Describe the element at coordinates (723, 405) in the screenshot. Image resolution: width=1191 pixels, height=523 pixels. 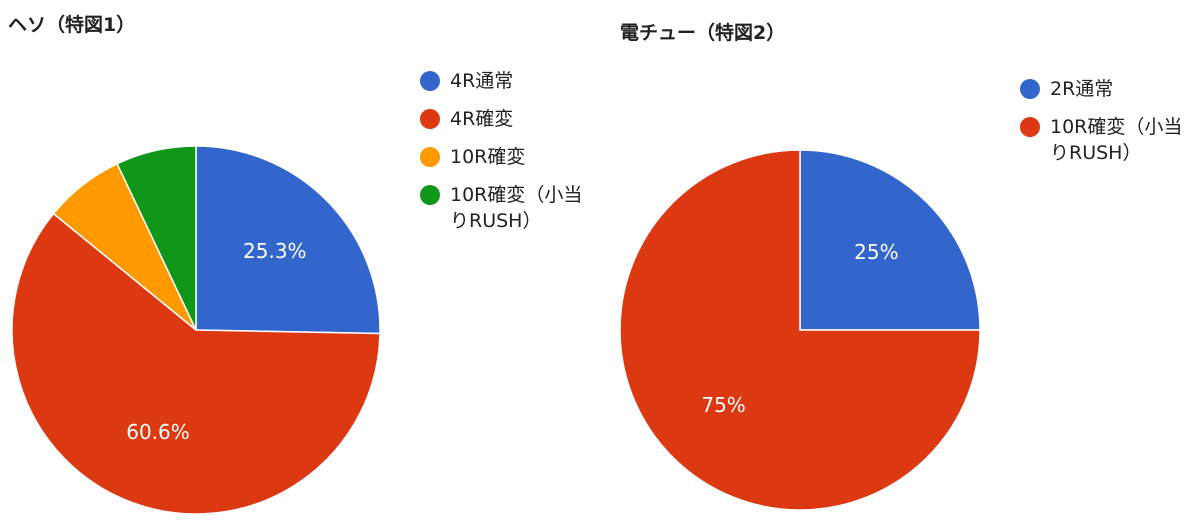
I see `slice-label: 75%` at that location.